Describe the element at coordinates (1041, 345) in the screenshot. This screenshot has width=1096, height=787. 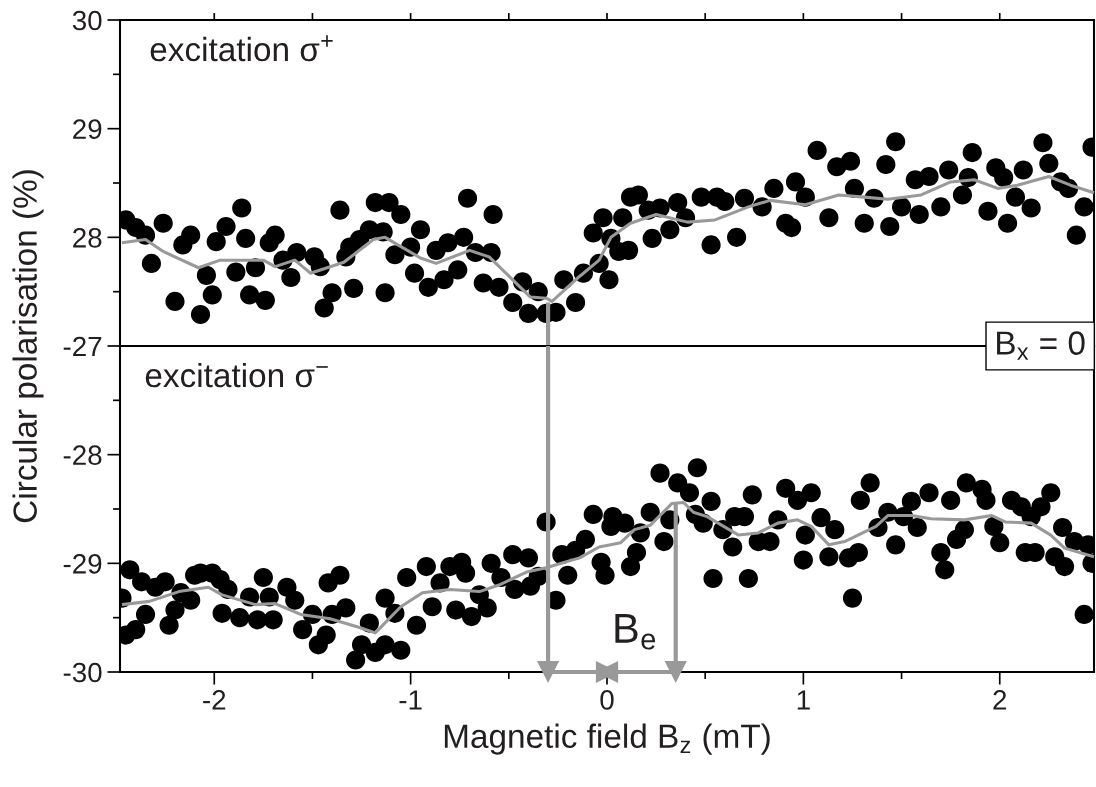
I see `annotation: B$_{x}$ = 0` at that location.